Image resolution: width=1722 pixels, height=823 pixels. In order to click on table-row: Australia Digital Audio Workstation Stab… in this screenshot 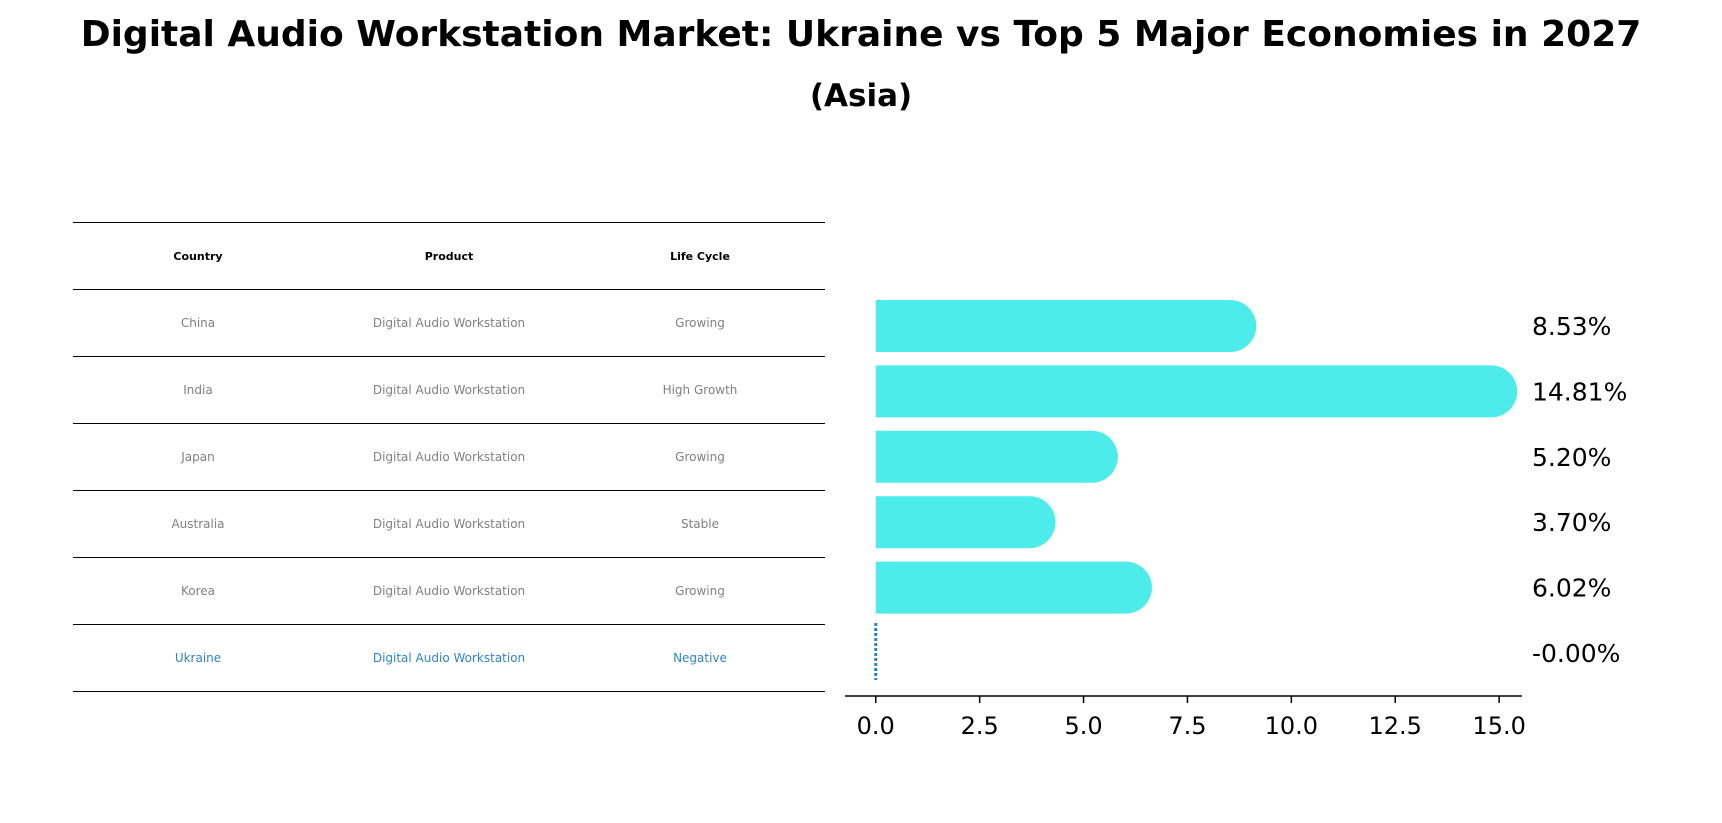, I will do `click(449, 524)`.